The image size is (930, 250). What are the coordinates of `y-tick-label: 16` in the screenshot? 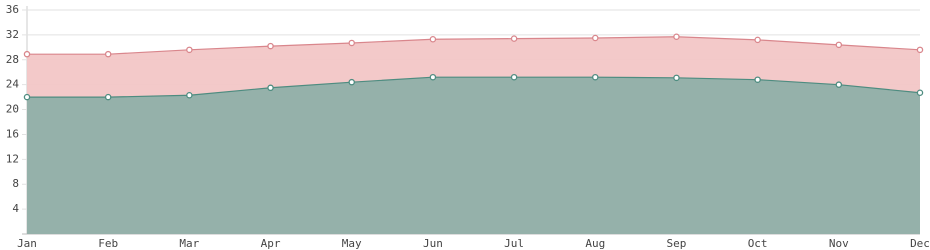 It's located at (12, 133).